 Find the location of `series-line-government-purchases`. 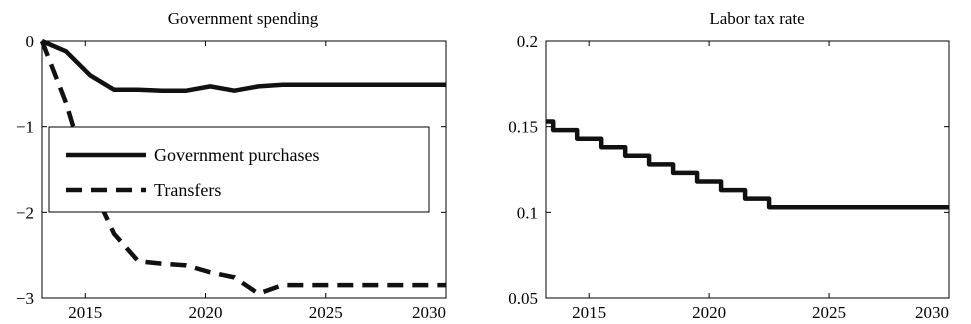

series-line-government-purchases is located at coordinates (243, 65).